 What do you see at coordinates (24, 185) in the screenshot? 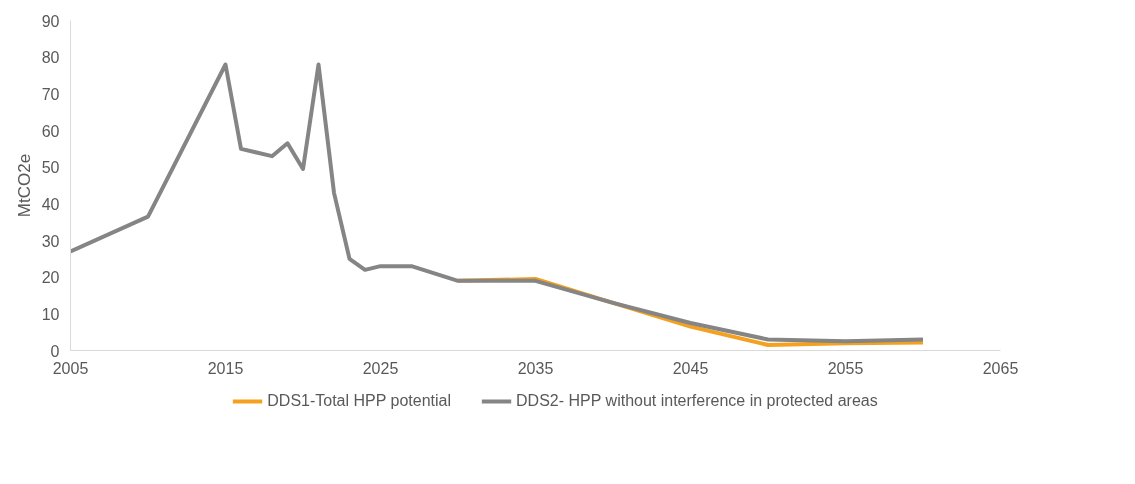
I see `y-axis-title: MtCO2e` at bounding box center [24, 185].